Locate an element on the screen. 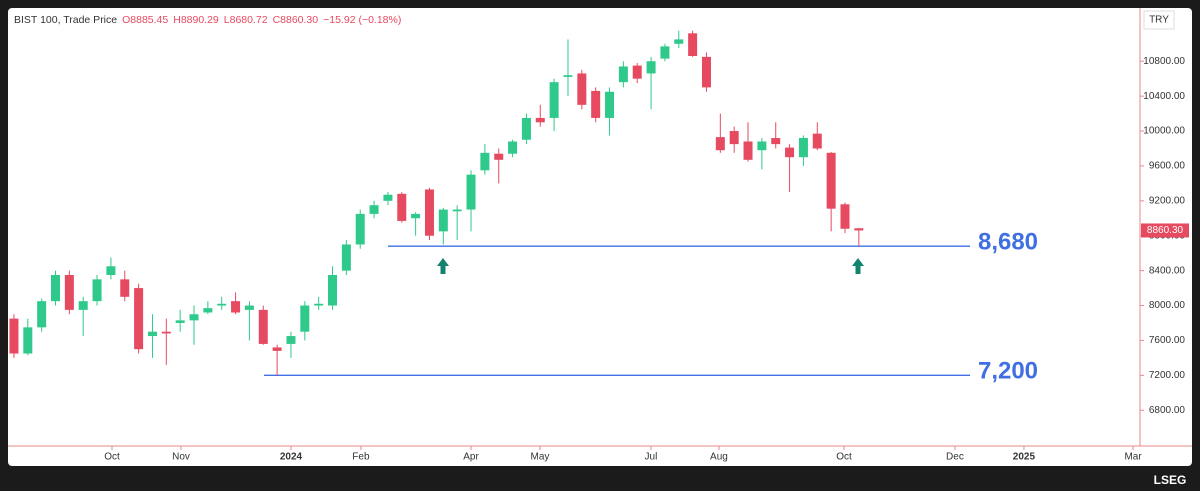  x-tick-label: Feb is located at coordinates (361, 457).